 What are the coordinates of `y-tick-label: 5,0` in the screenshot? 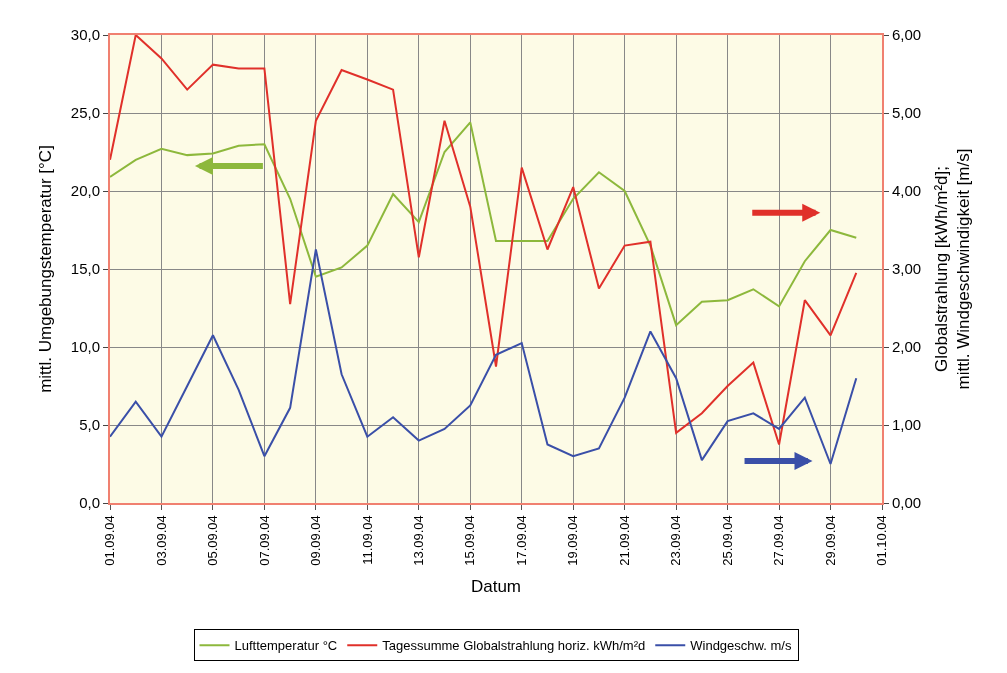 It's located at (89, 425).